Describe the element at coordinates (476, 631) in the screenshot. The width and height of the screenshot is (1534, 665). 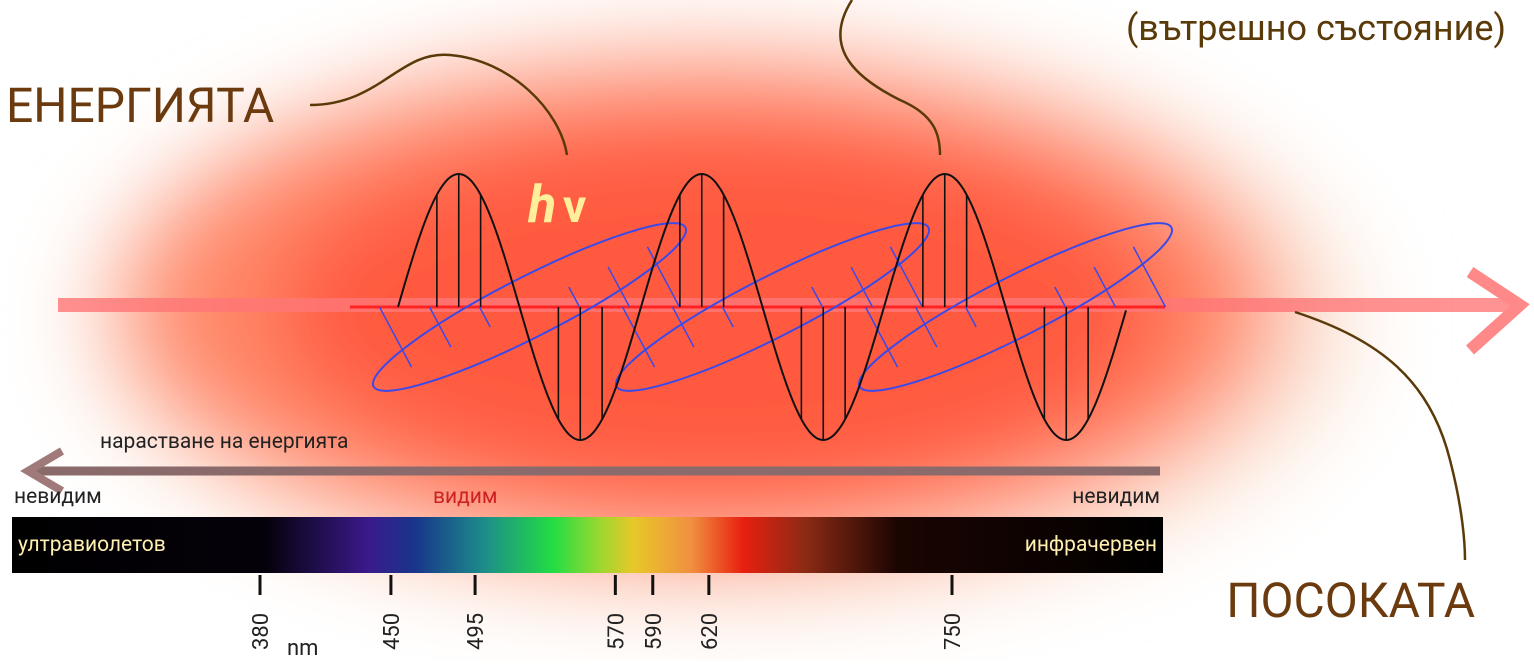
I see `tick-label: 495` at that location.